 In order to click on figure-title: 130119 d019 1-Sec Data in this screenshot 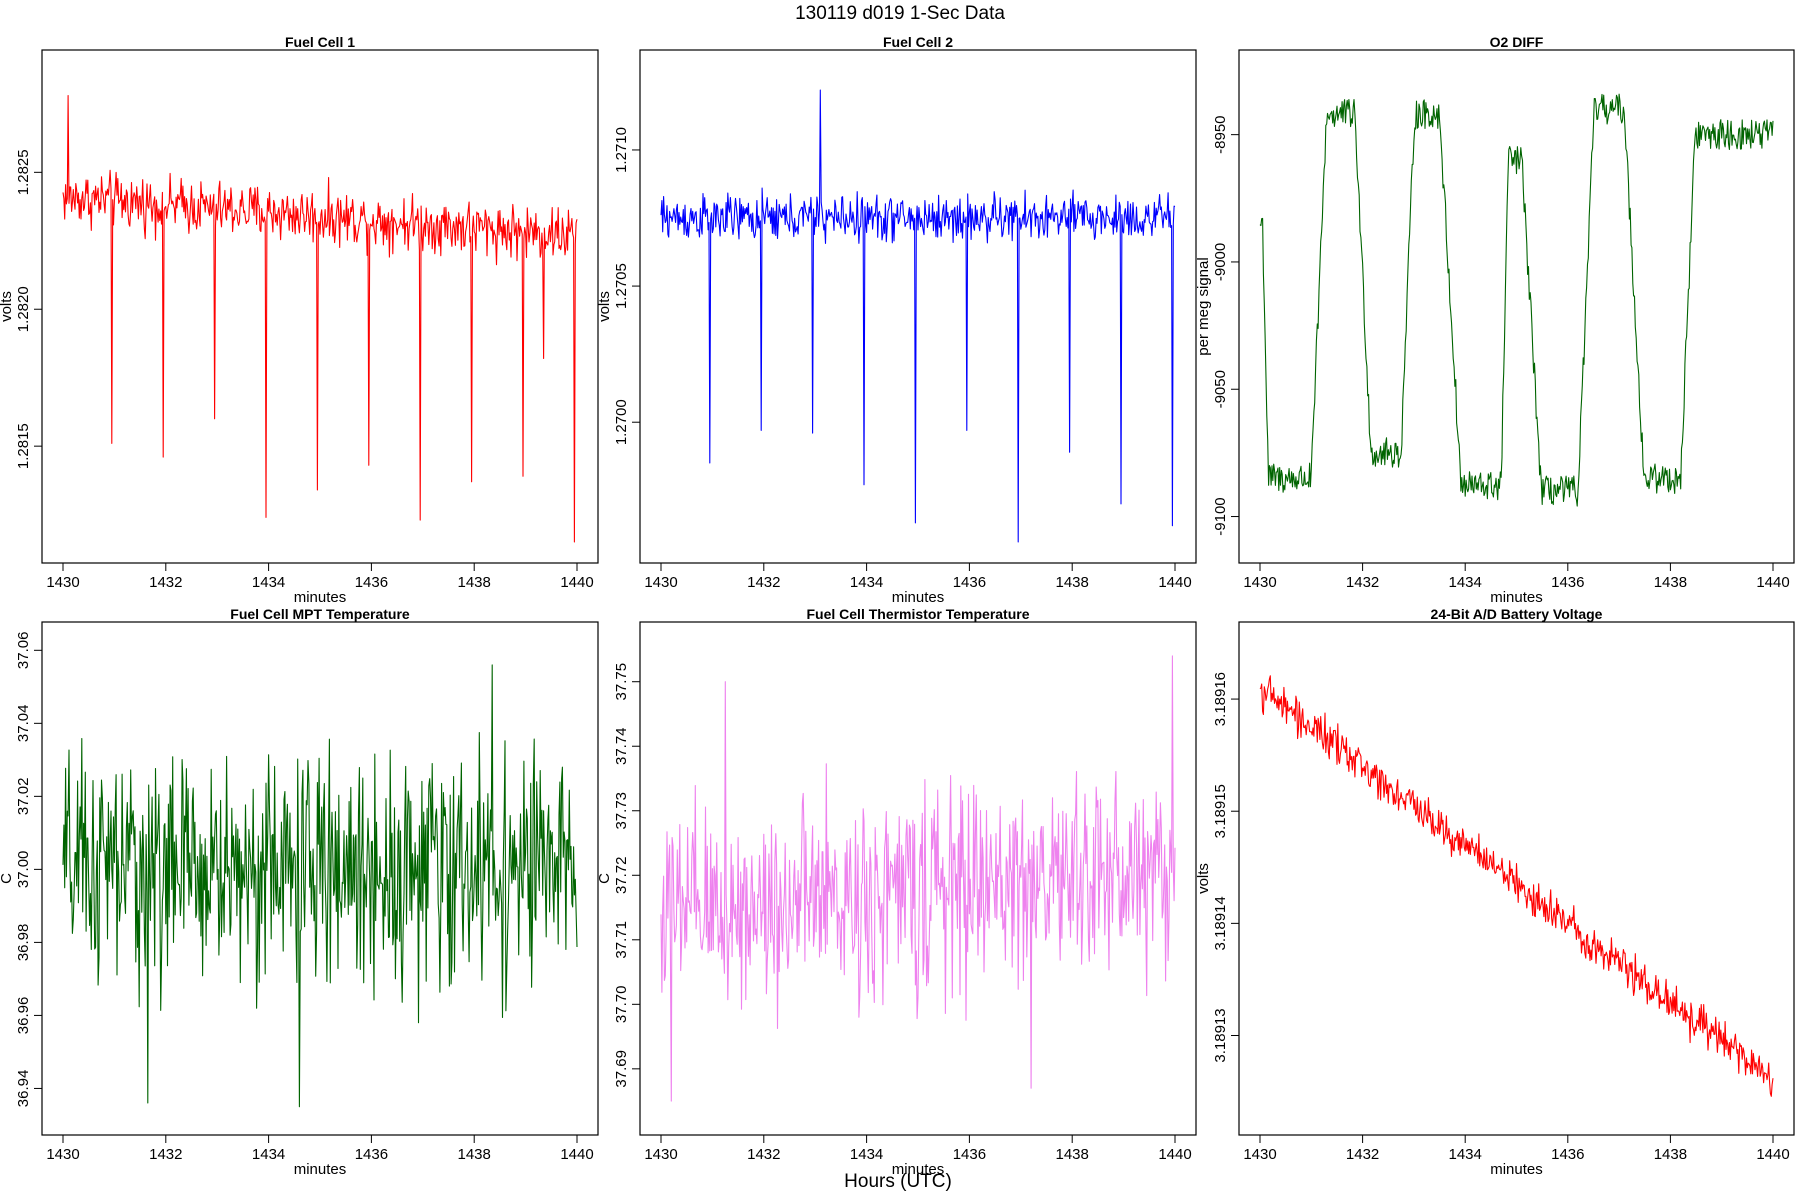, I will do `click(900, 13)`.